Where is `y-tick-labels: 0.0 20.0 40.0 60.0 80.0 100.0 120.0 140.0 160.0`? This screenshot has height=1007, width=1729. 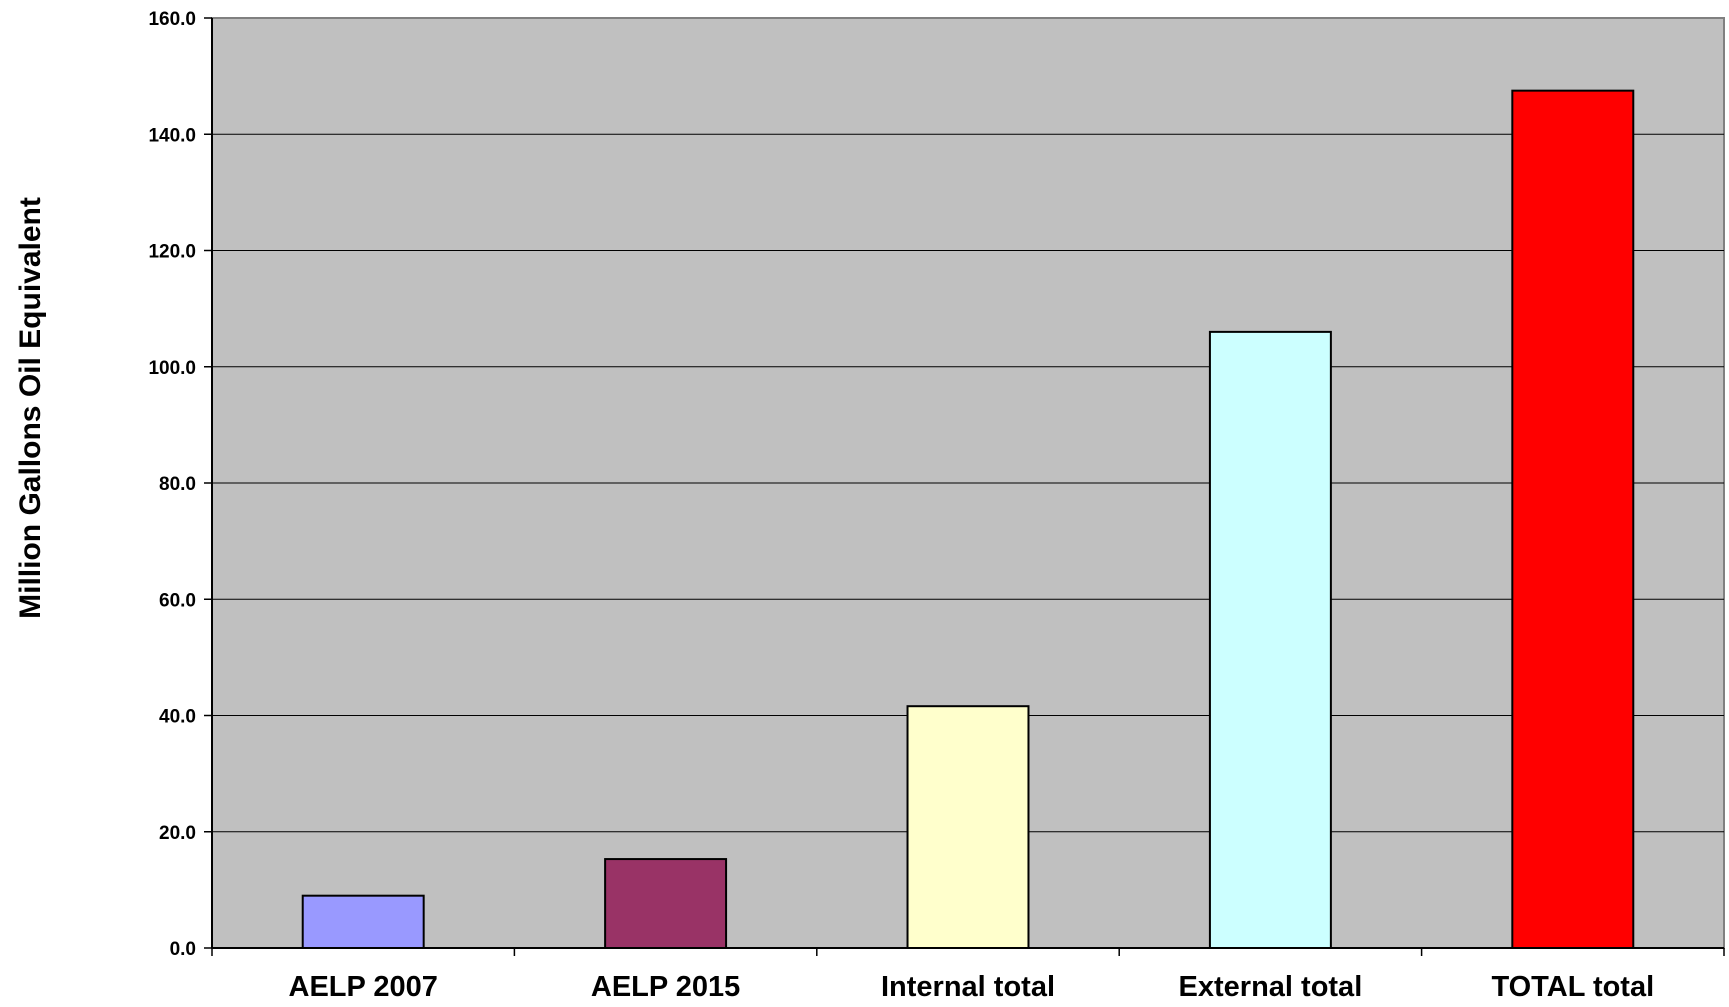 y-tick-labels: 0.0 20.0 40.0 60.0 80.0 100.0 120.0 140.0 160.0 is located at coordinates (172, 484).